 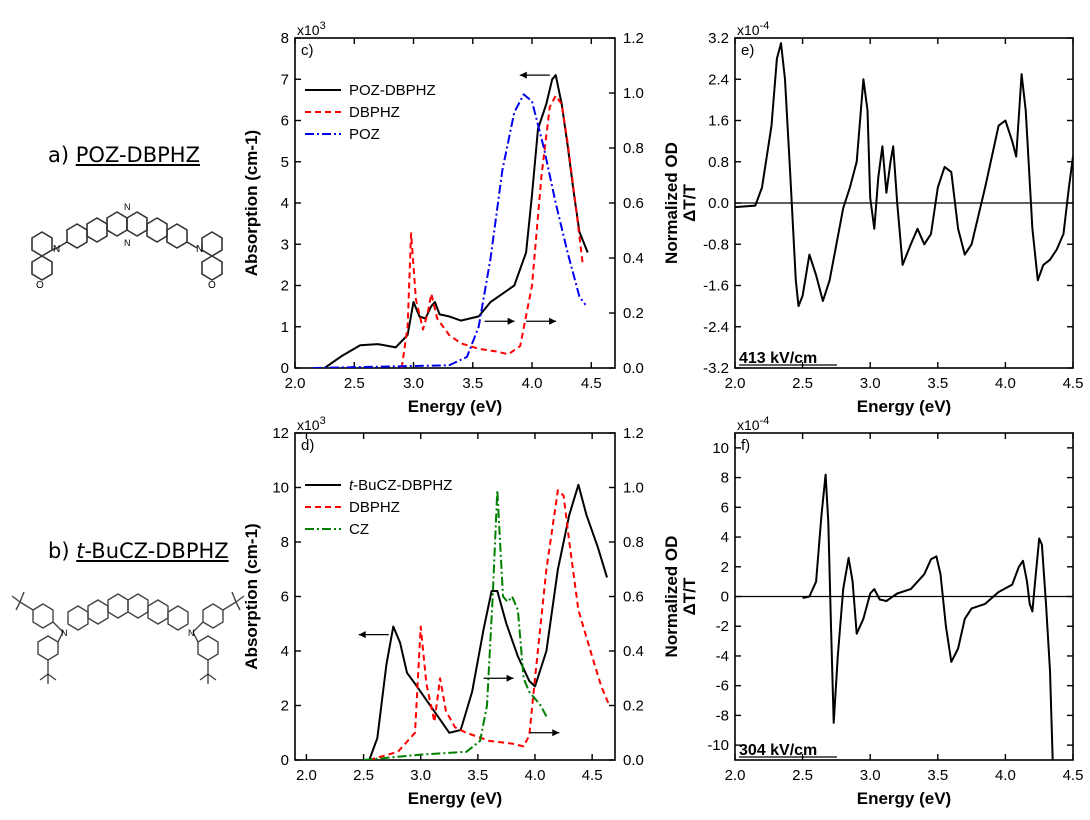 What do you see at coordinates (633, 313) in the screenshot?
I see `y2-tick-label: 0.2` at bounding box center [633, 313].